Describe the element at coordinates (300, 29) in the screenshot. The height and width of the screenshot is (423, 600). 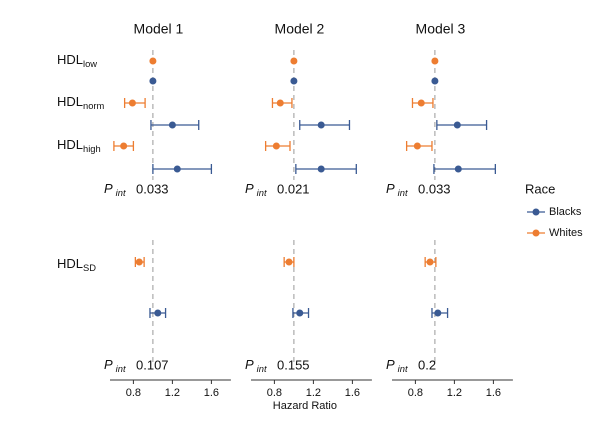
I see `panel-title: Model 2` at that location.